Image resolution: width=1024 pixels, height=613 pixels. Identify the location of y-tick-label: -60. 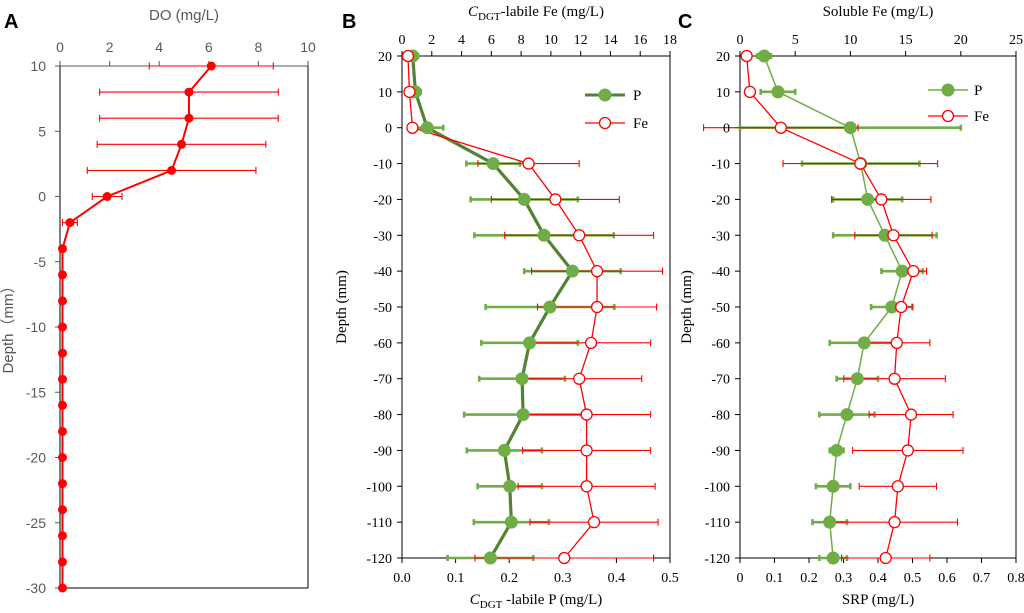
(720, 344).